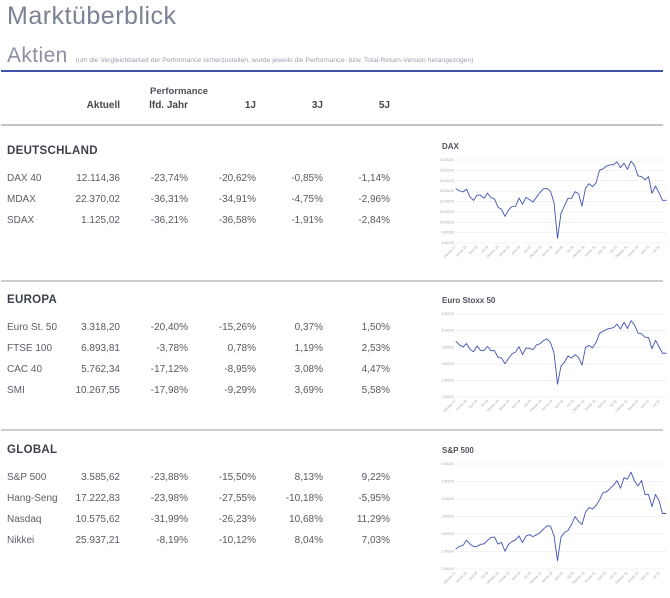 The image size is (670, 598). I want to click on index-name: CAC 40, so click(25, 369).